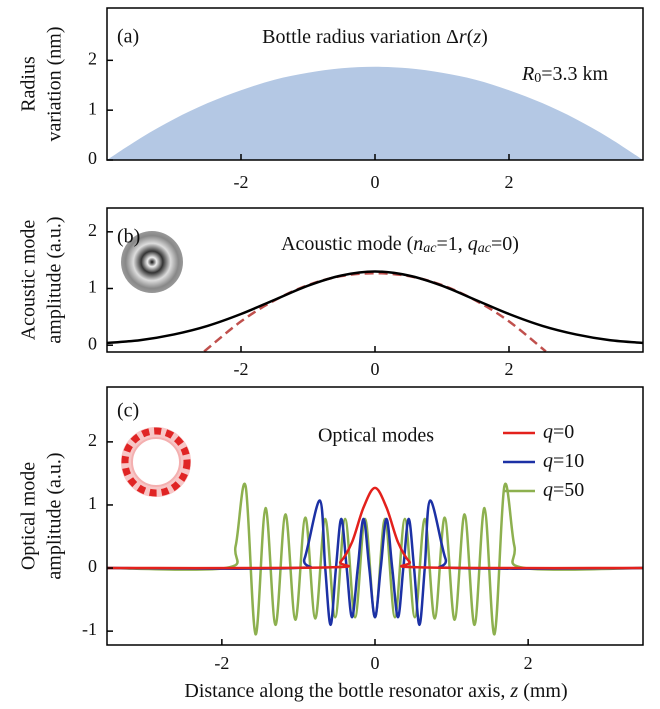  I want to click on legend-label: q=10, so click(563, 461).